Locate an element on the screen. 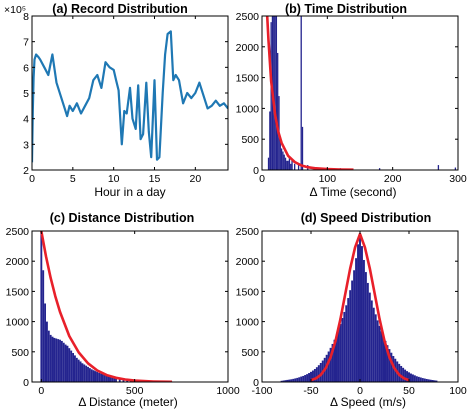  x-tick-label: 500 is located at coordinates (135, 391).